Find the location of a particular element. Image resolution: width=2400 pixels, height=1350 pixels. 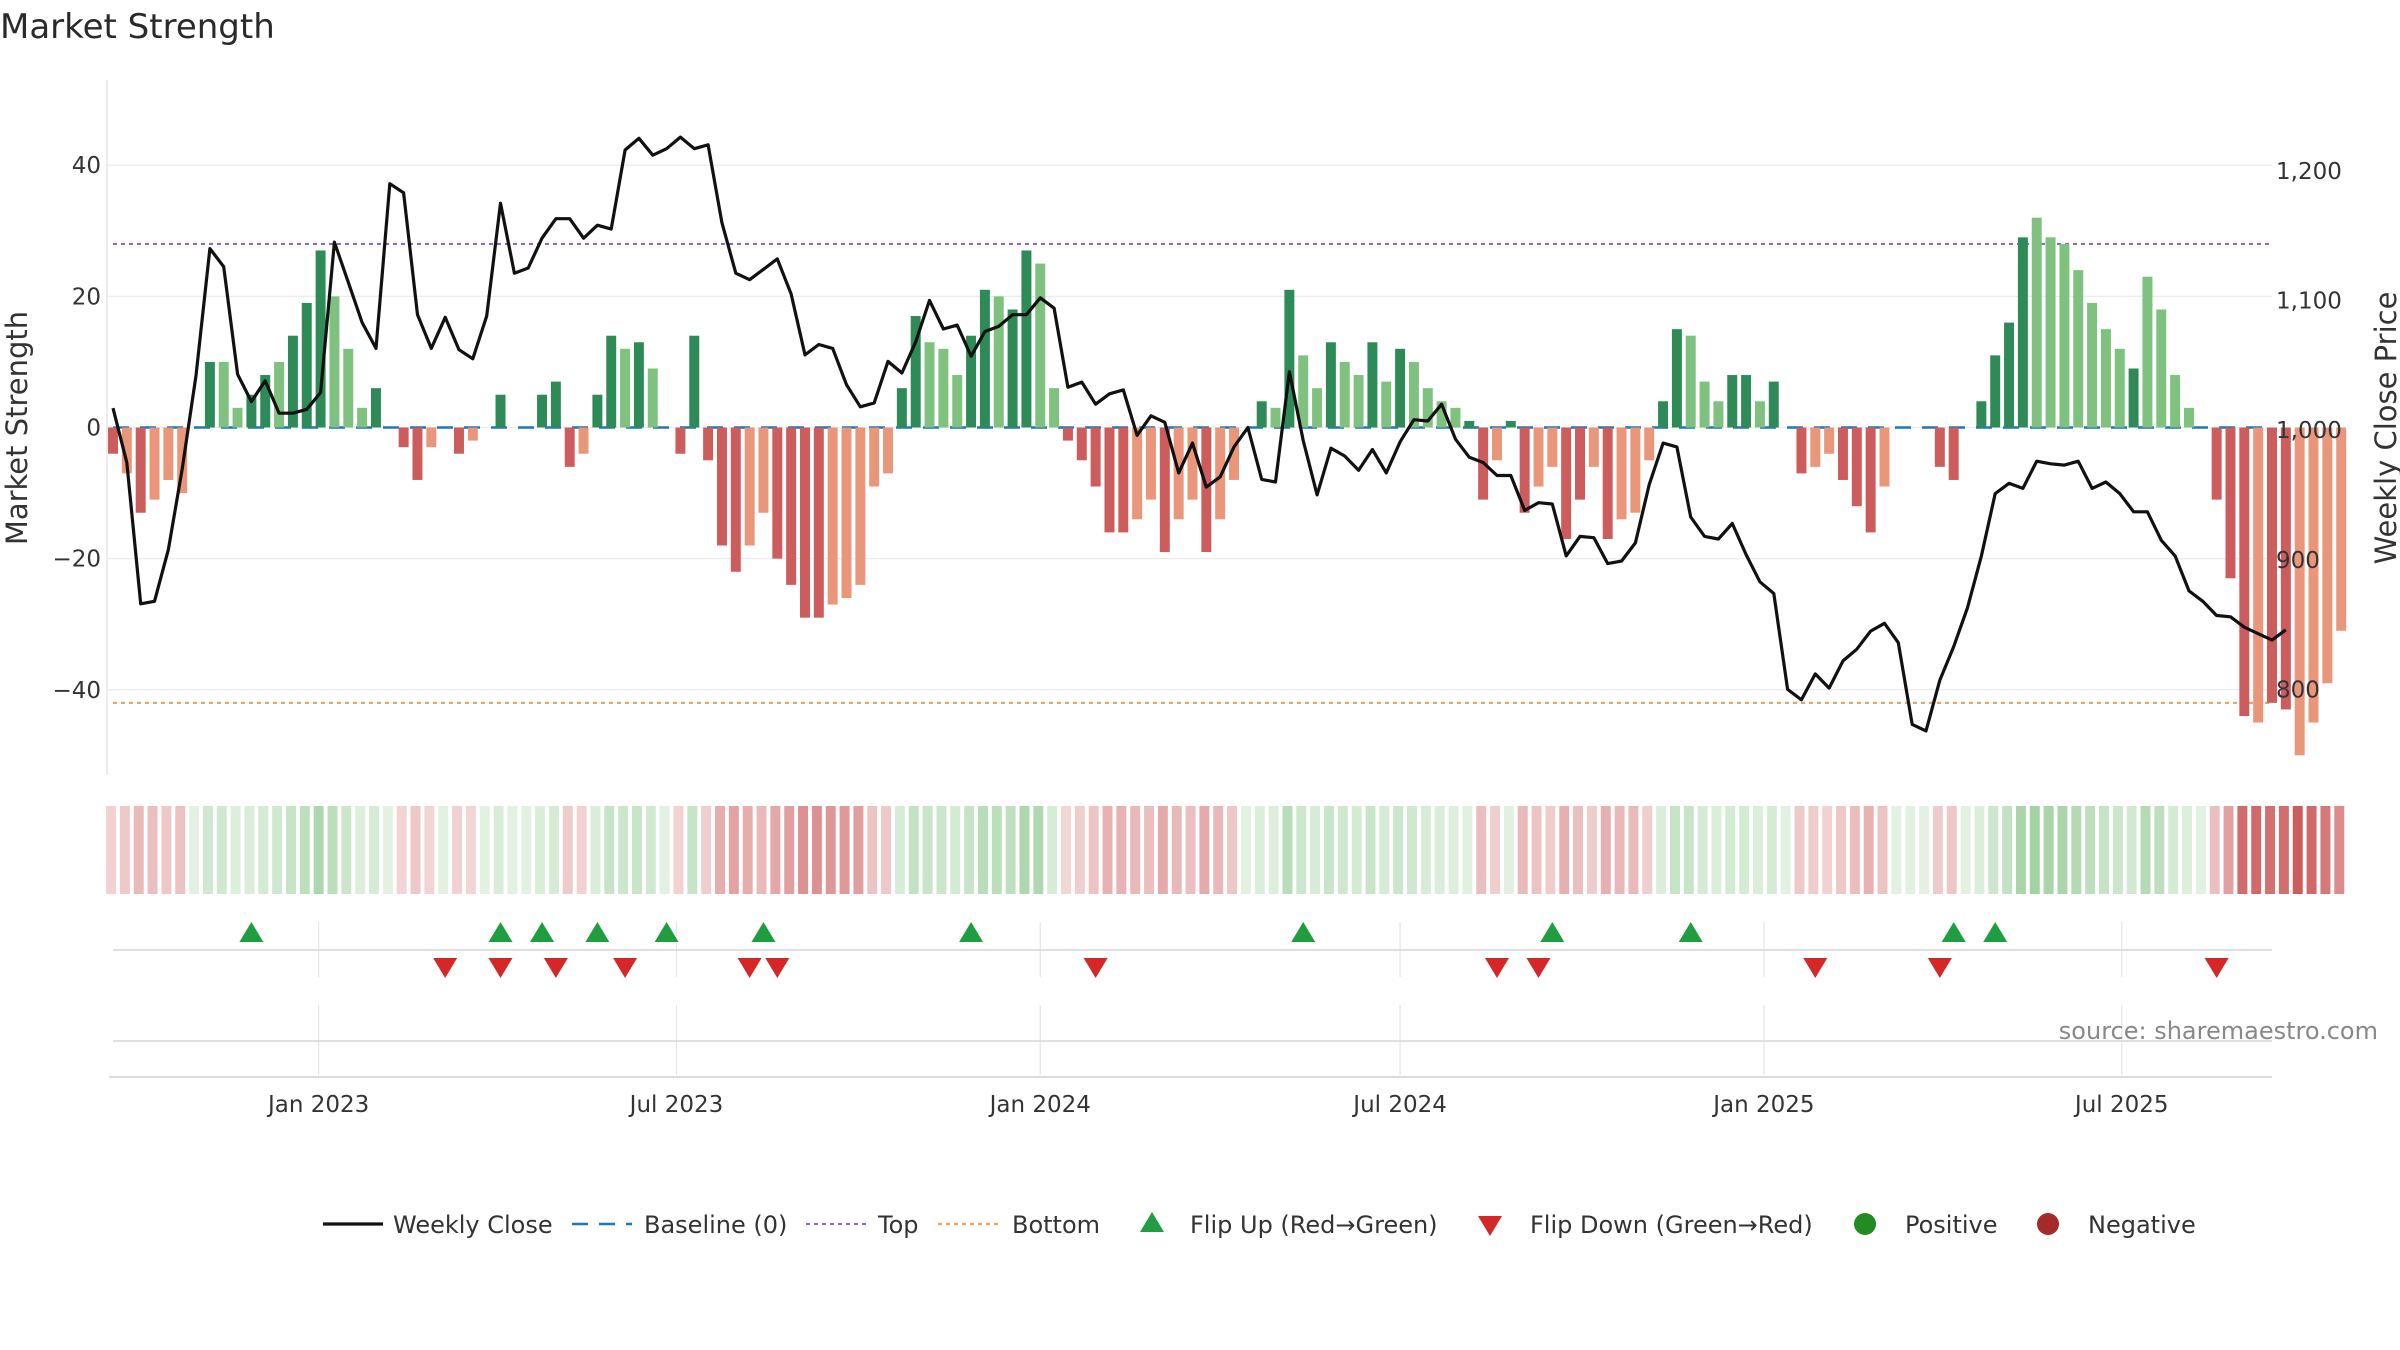

x-tick-label: Jan 2024 is located at coordinates (1039, 1105).